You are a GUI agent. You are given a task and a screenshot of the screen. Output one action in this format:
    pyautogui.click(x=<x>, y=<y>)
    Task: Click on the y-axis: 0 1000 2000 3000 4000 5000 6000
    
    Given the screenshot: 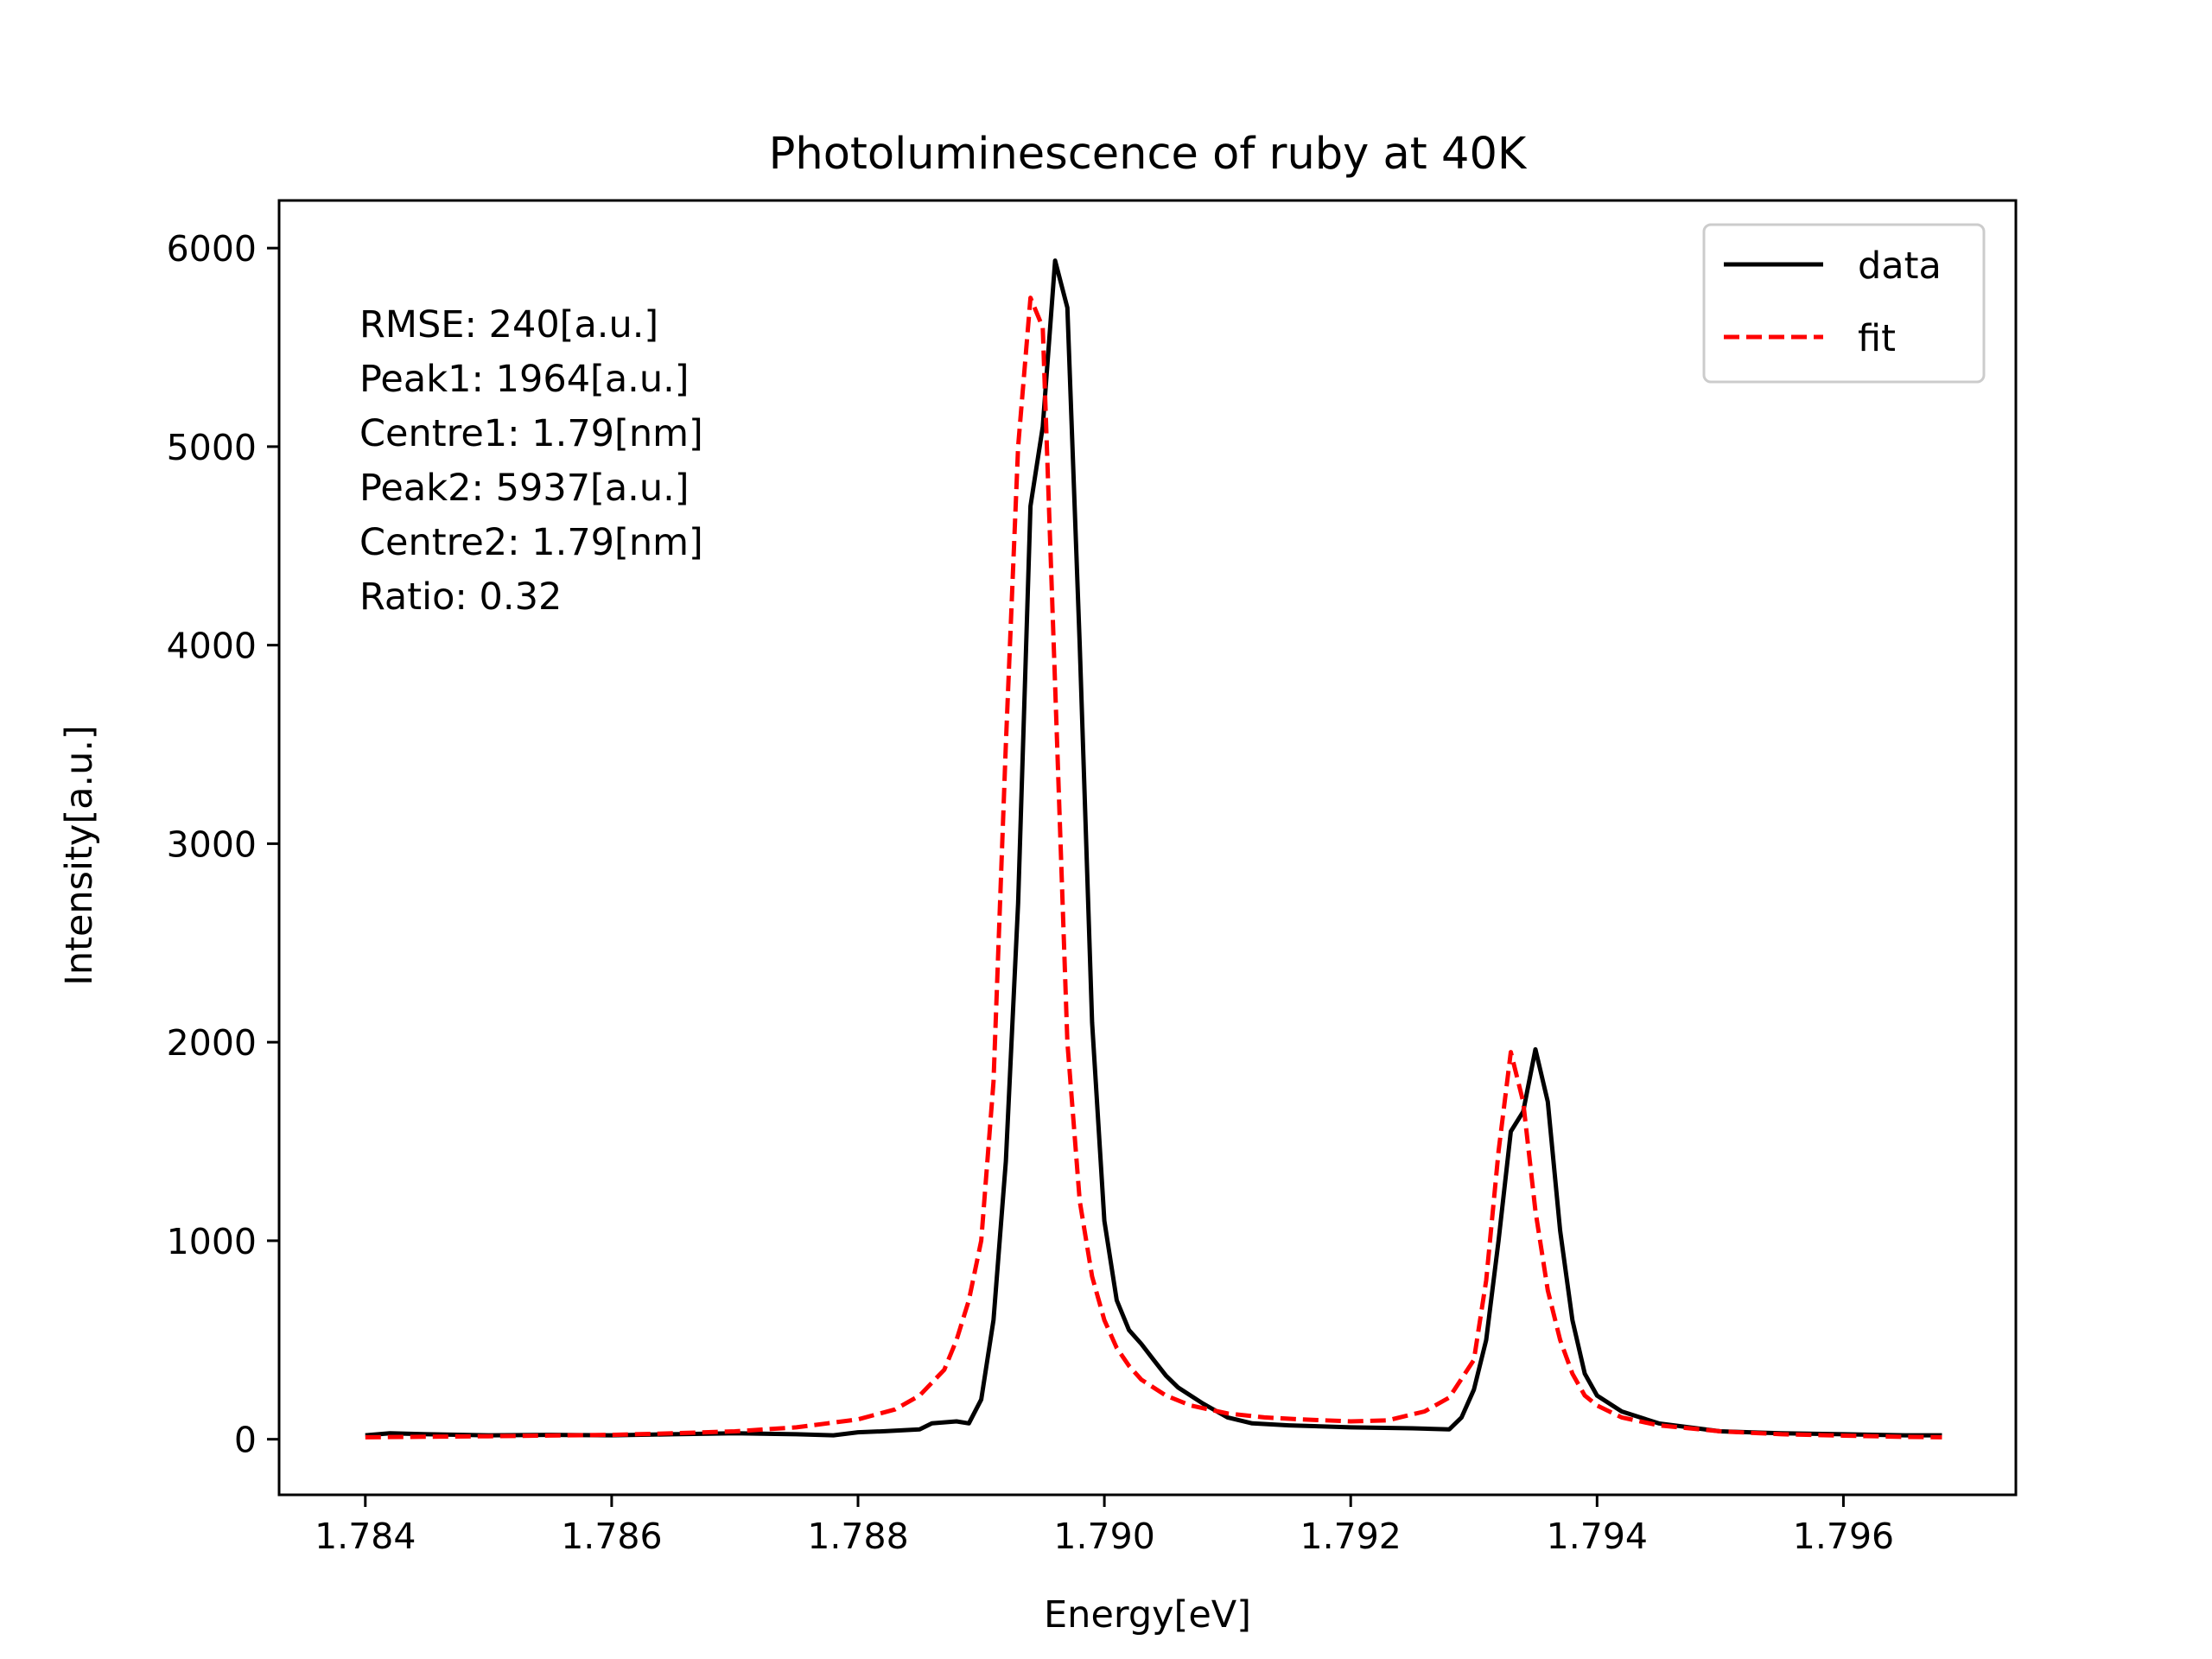 What is the action you would take?
    pyautogui.click(x=223, y=844)
    